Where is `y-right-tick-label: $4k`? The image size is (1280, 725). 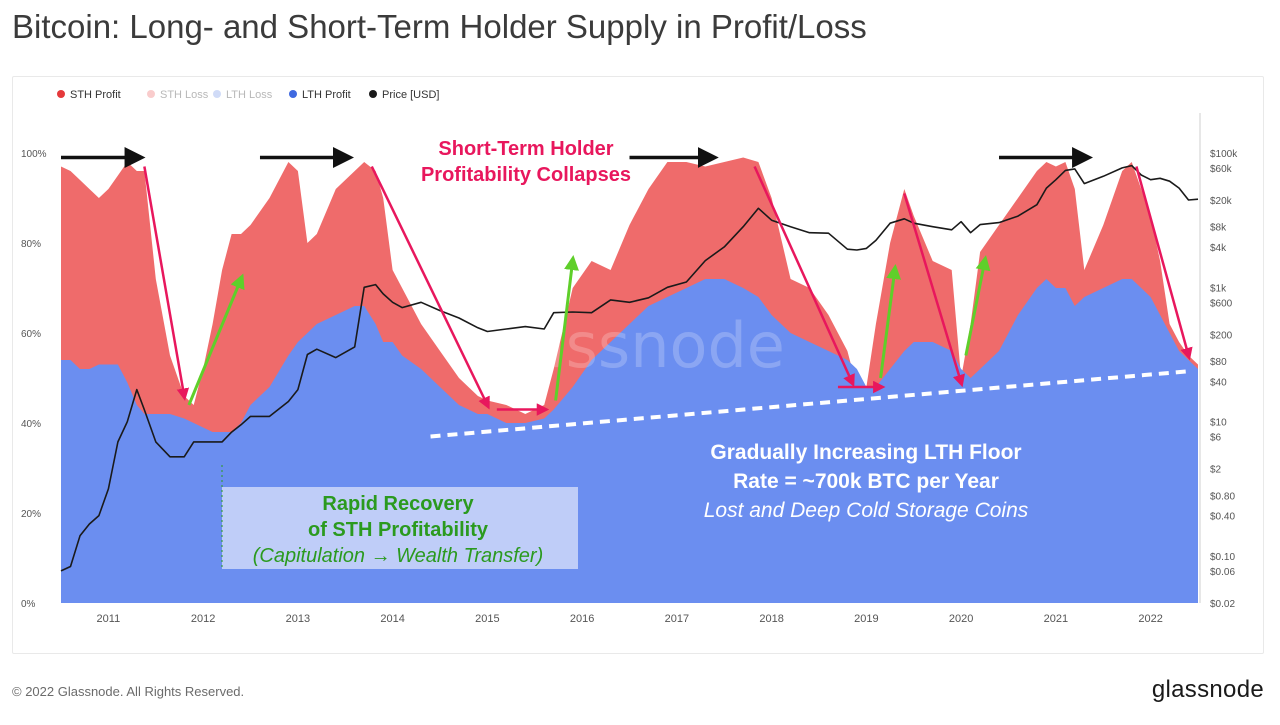 y-right-tick-label: $4k is located at coordinates (1218, 248).